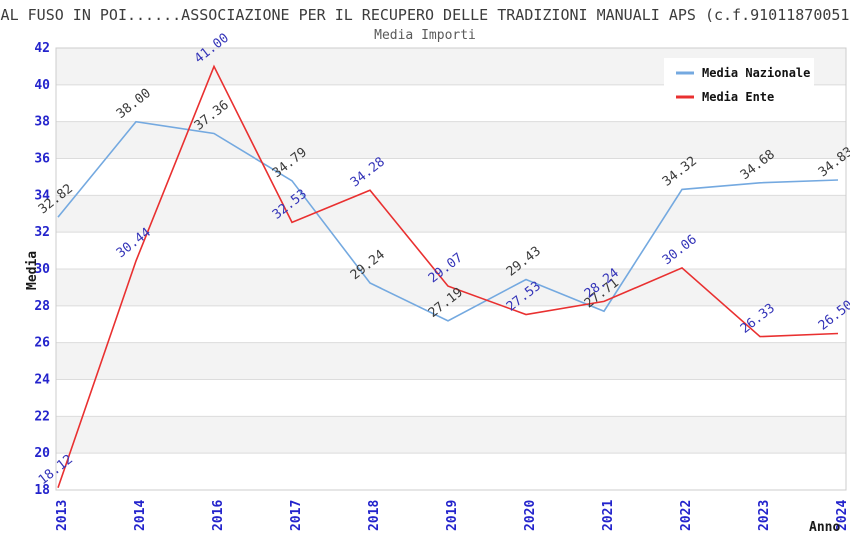  What do you see at coordinates (42, 269) in the screenshot?
I see `y-tick-label: 30` at bounding box center [42, 269].